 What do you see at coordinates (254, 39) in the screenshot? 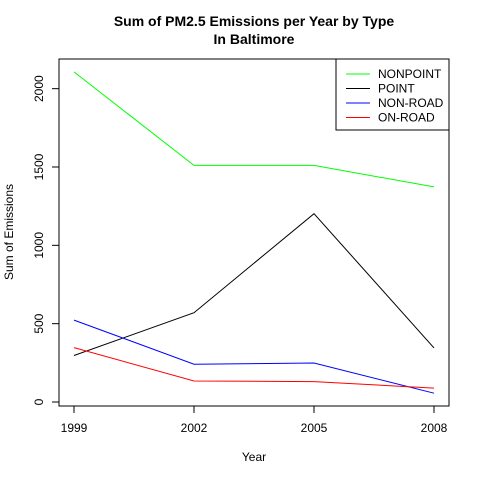
I see `chart-subtitle: In Baltimore` at bounding box center [254, 39].